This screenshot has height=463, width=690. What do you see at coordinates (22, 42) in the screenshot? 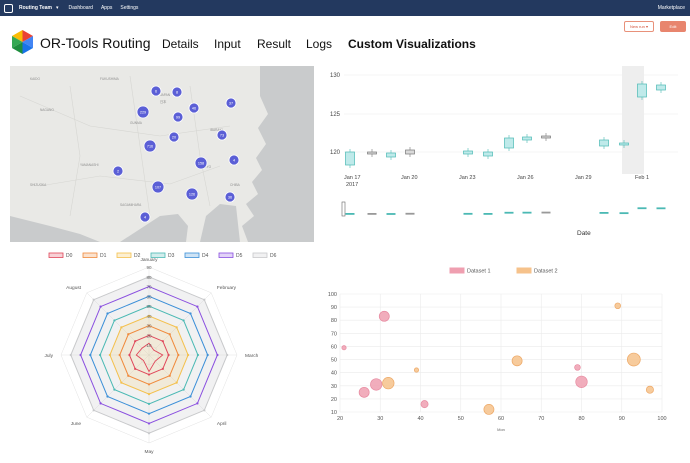
I see `ortools-logo-icon` at bounding box center [22, 42].